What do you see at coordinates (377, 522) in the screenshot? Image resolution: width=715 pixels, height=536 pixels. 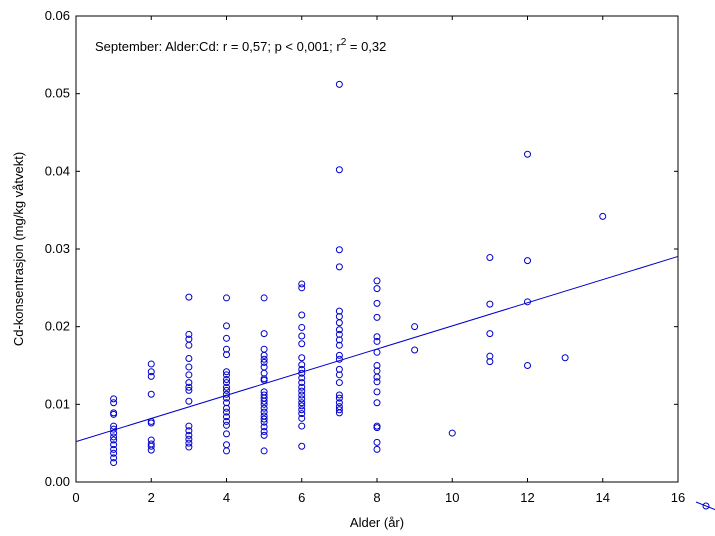 I see `x-axis-label: Alder (år)` at bounding box center [377, 522].